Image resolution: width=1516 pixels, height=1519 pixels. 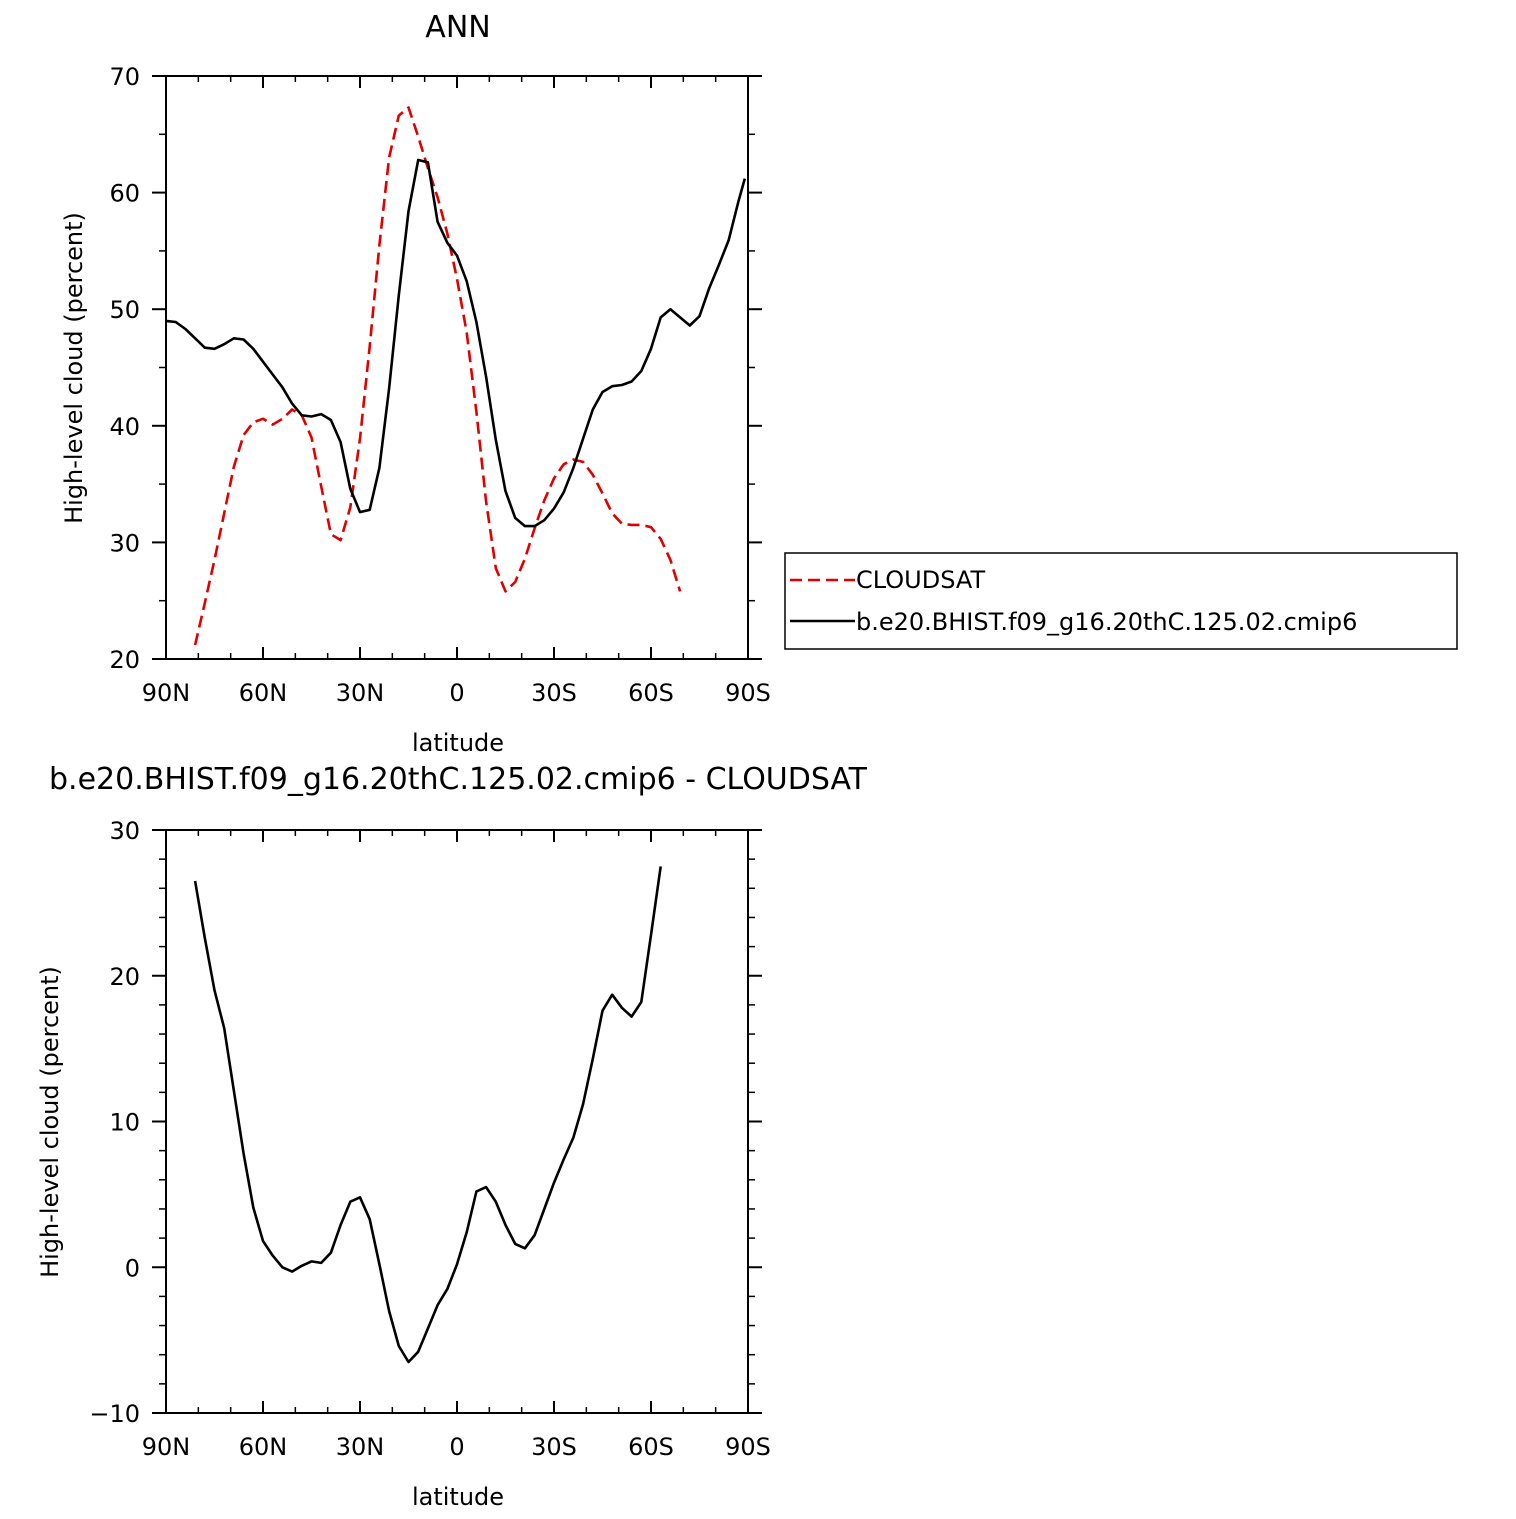 I want to click on top-panel-series, so click(x=456, y=376).